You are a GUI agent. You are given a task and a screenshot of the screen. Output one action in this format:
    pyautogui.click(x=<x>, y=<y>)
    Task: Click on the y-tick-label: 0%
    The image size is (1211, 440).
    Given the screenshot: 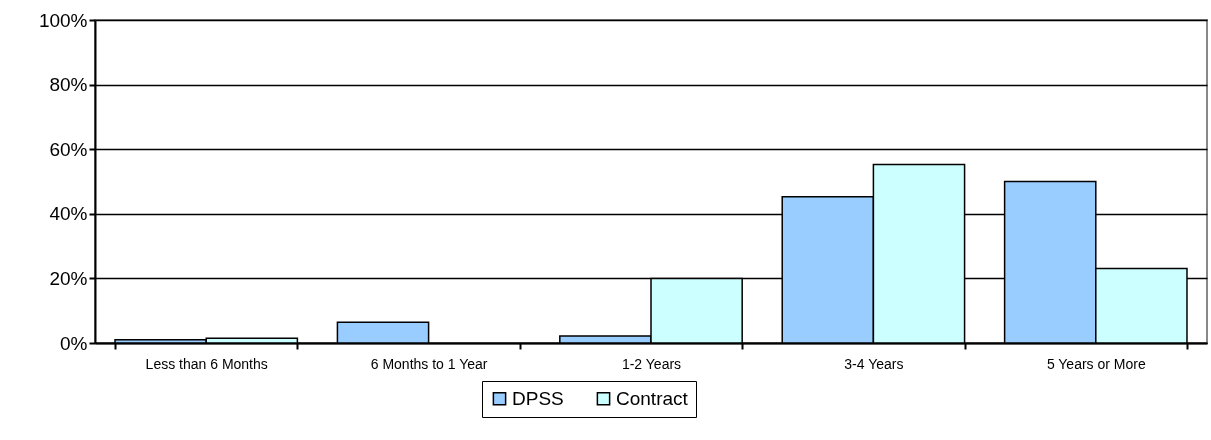 What is the action you would take?
    pyautogui.click(x=74, y=343)
    